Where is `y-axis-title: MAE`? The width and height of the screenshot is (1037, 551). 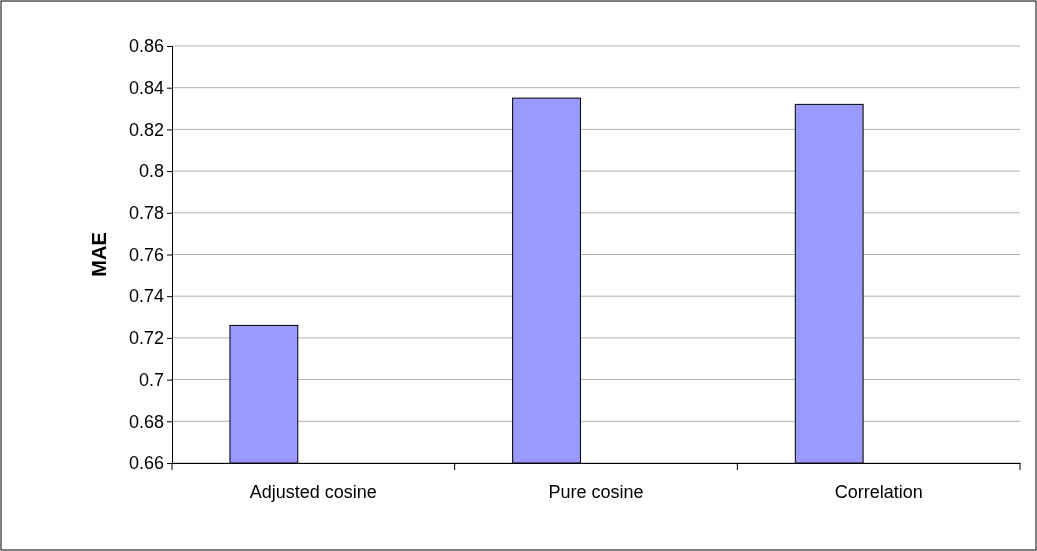
y-axis-title: MAE is located at coordinates (99, 254).